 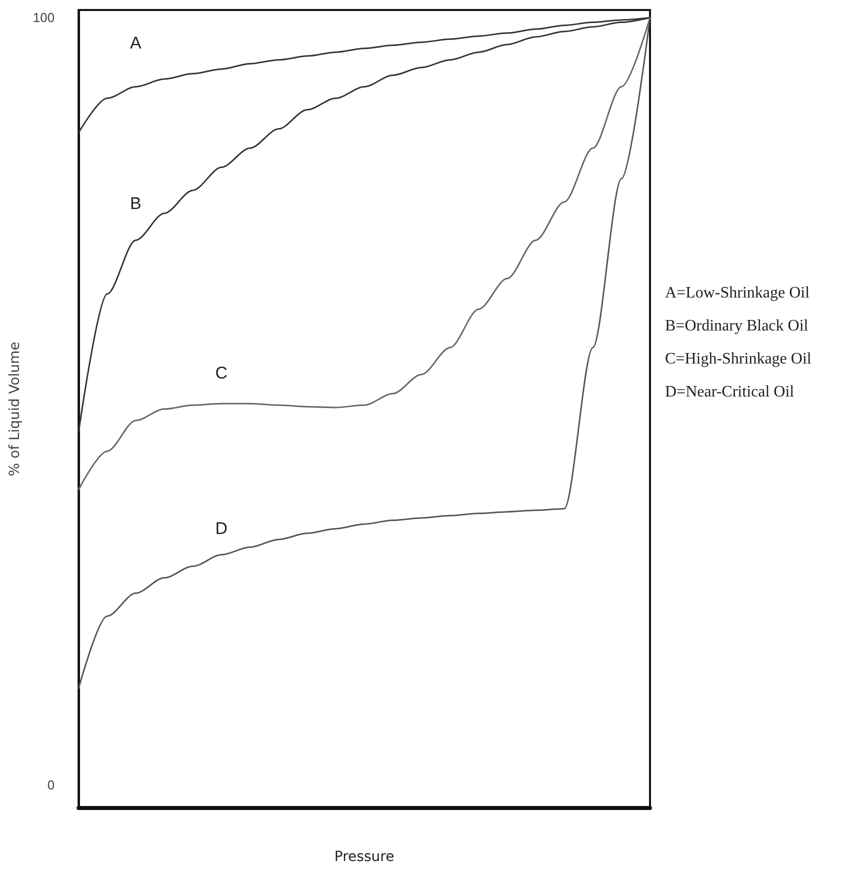 What do you see at coordinates (43, 18) in the screenshot?
I see `y-tick-label: 100` at bounding box center [43, 18].